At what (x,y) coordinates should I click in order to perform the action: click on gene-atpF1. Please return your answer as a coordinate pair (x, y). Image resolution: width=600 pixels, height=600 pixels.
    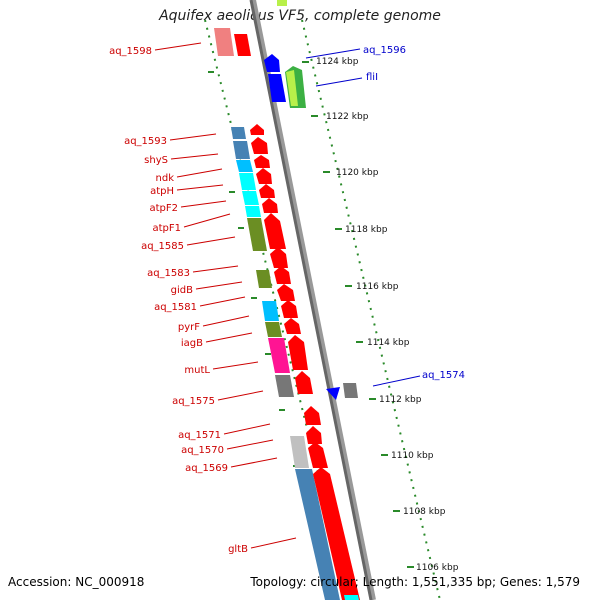
    Looking at the image, I should click on (253, 211).